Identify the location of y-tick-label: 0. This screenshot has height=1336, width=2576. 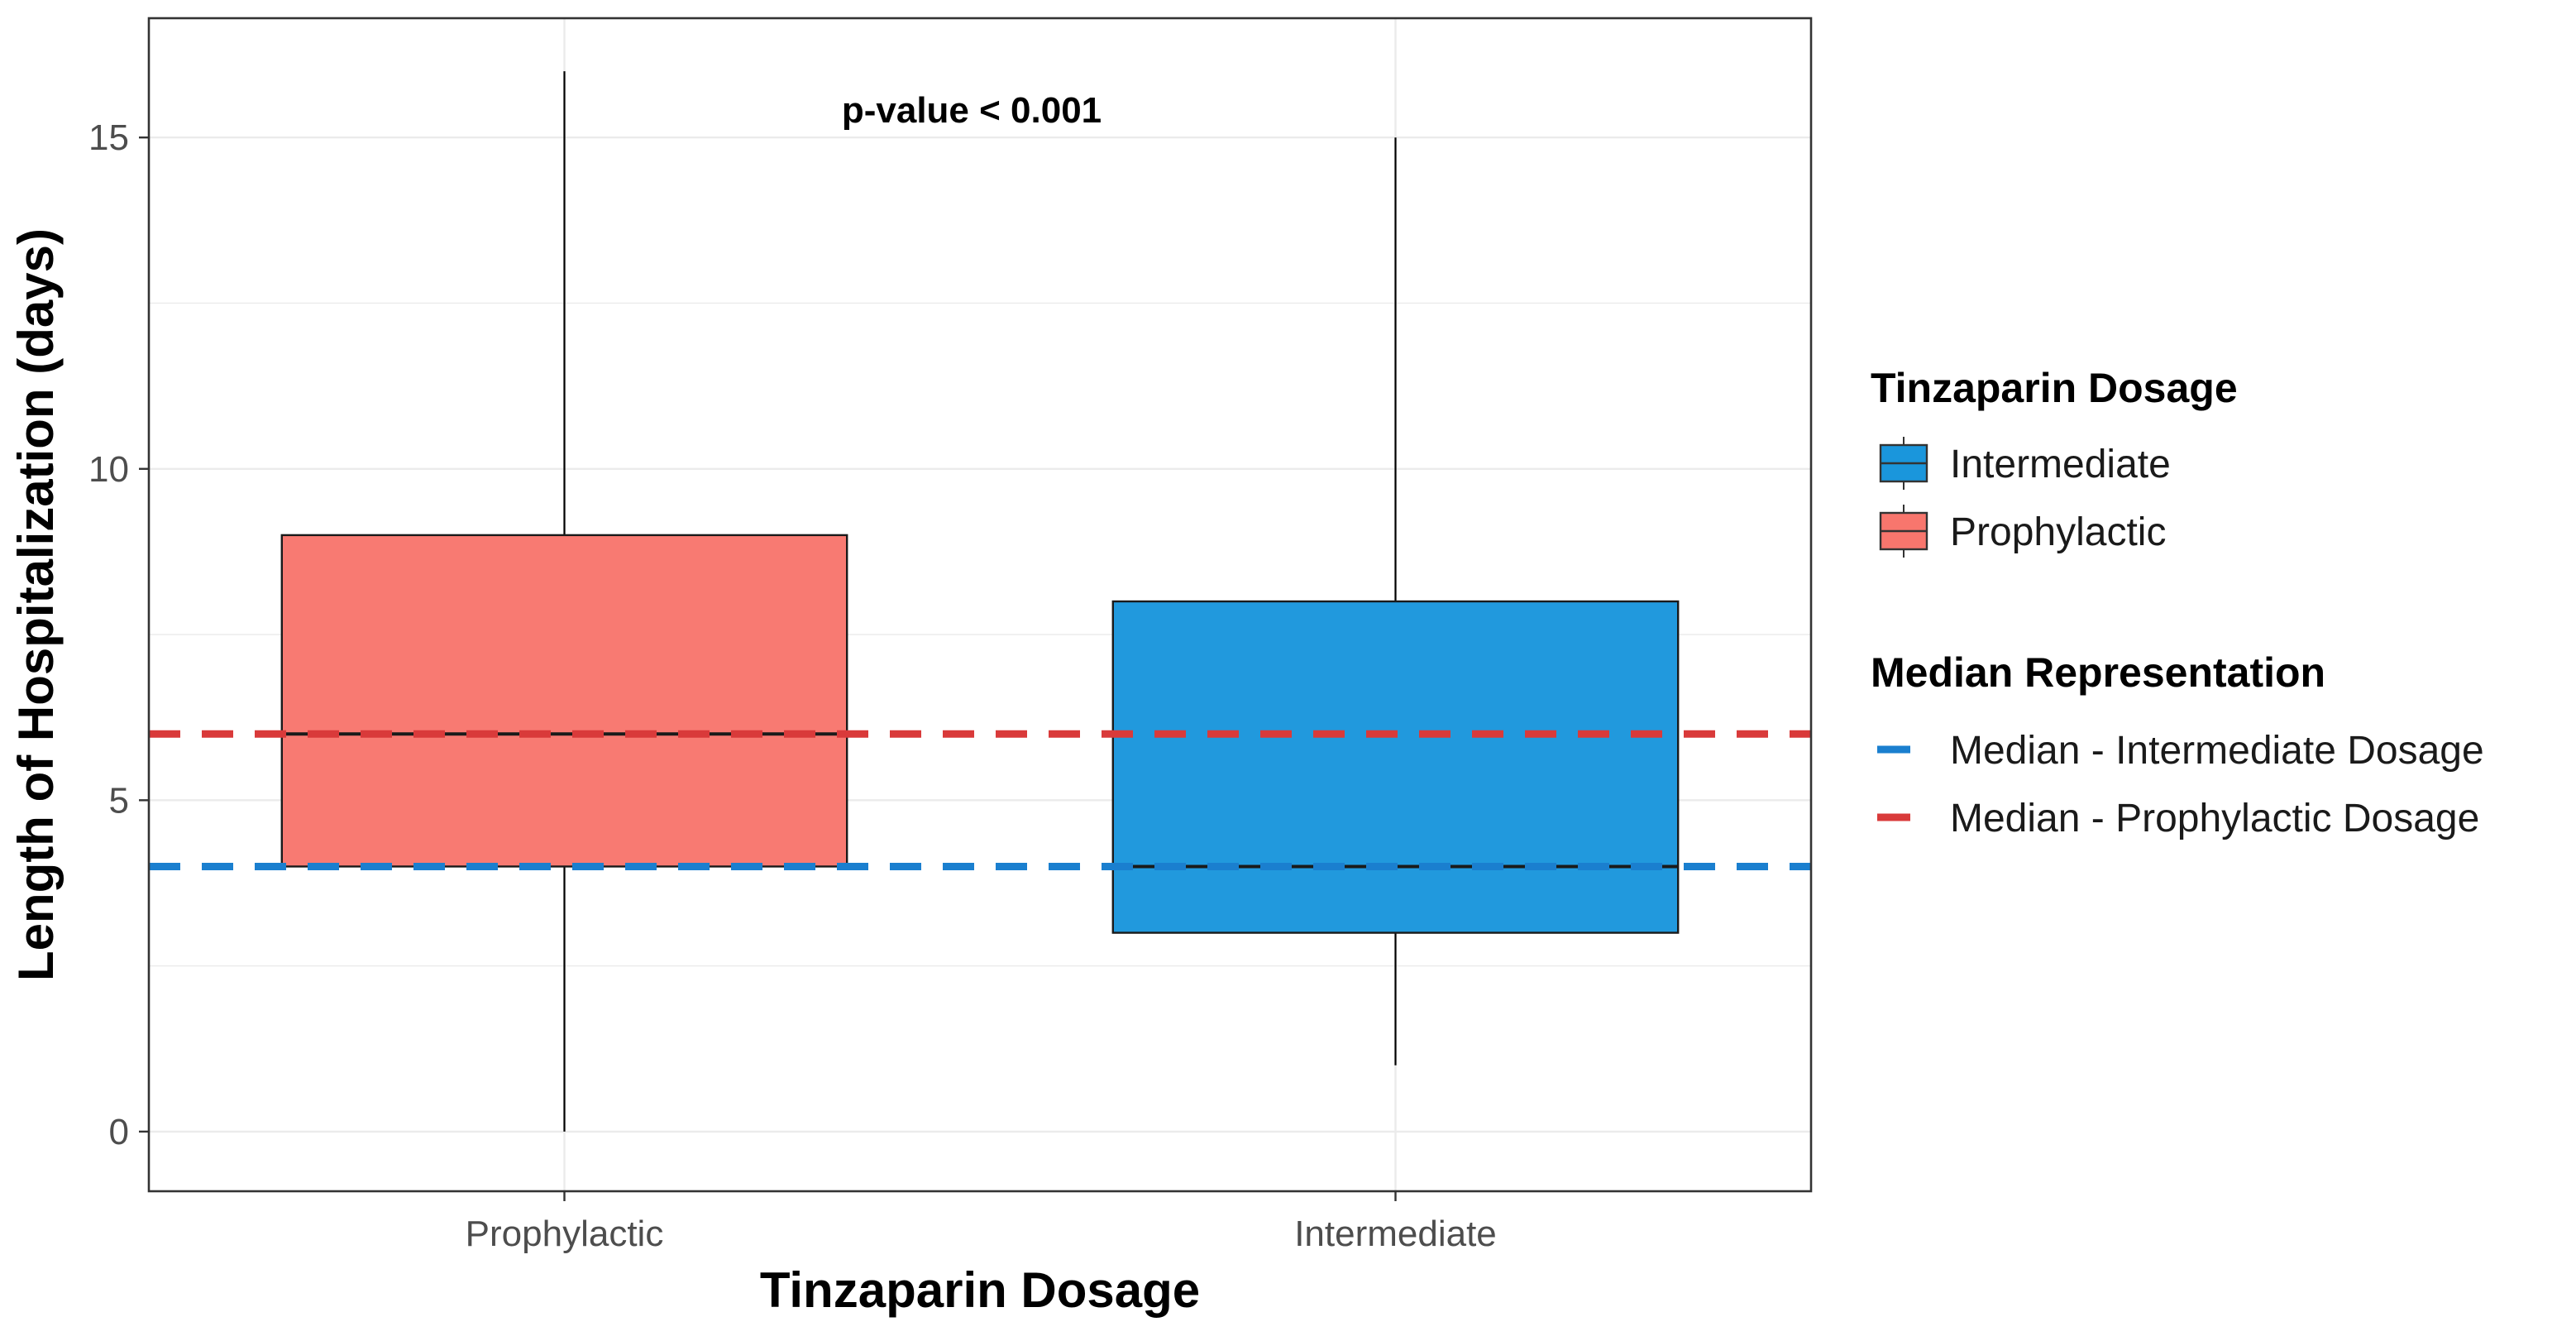
(119, 1132).